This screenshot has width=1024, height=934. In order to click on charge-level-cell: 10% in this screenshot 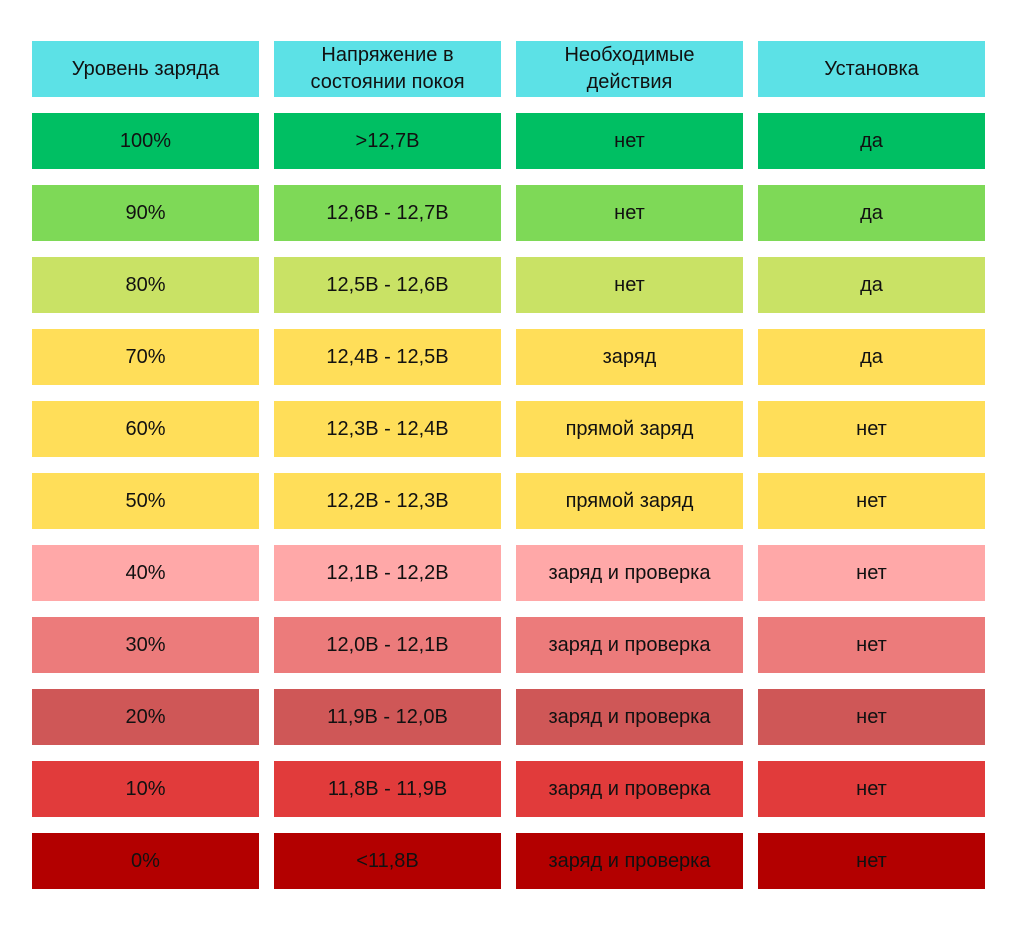, I will do `click(145, 789)`.